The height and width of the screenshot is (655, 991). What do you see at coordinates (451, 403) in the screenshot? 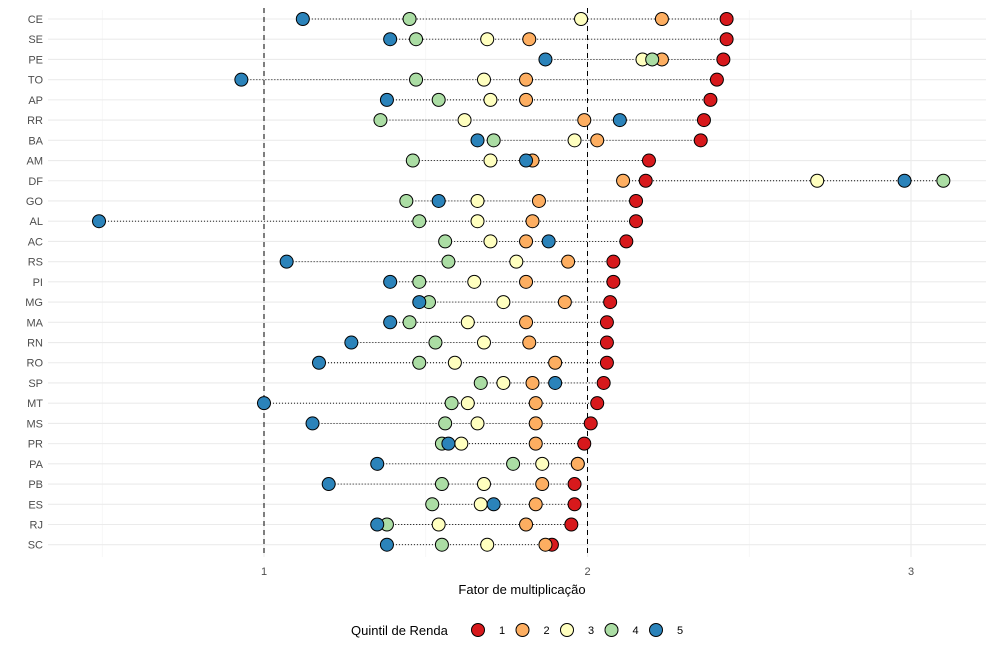
I see `point-MT-q4` at bounding box center [451, 403].